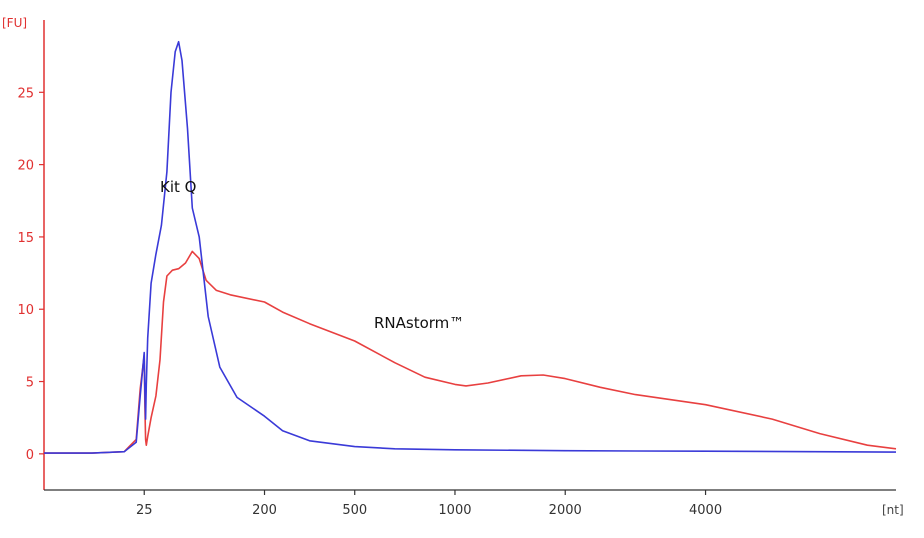 The height and width of the screenshot is (538, 924). Describe the element at coordinates (14, 23) in the screenshot. I see `y-axis-unit: [FU]` at that location.